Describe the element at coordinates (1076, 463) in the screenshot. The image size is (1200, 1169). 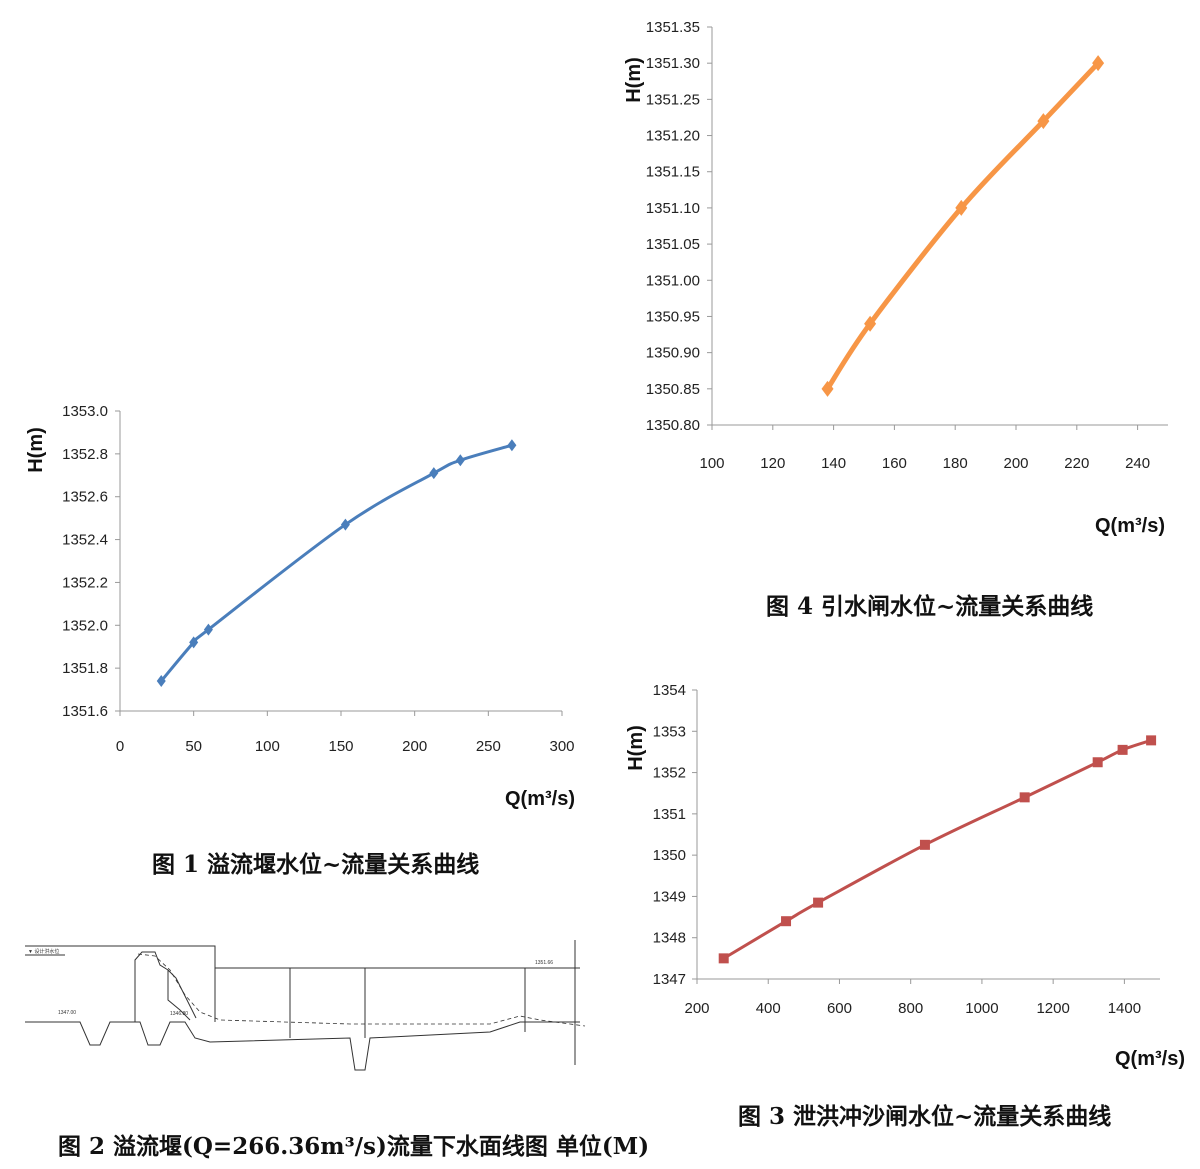
I see `x-tick-label: 220` at that location.